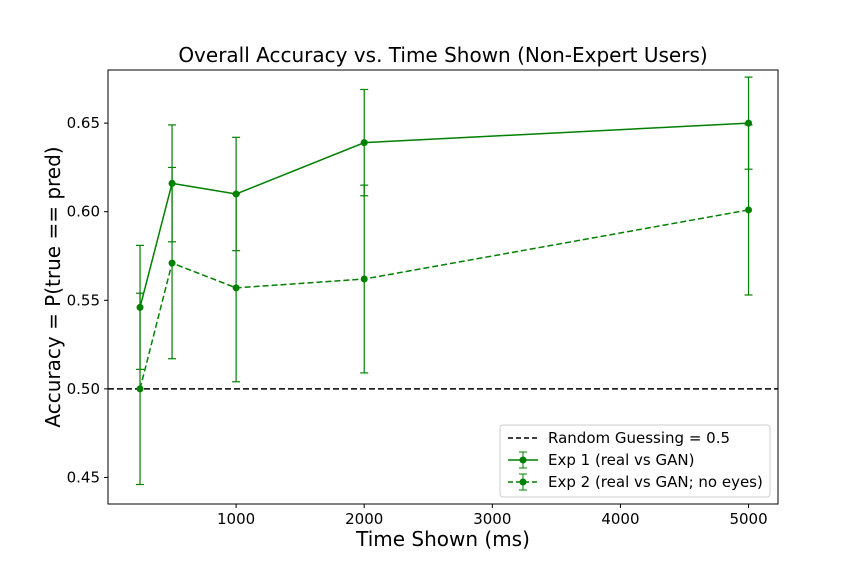  I want to click on y-tick-label: 0.60, so click(83, 212).